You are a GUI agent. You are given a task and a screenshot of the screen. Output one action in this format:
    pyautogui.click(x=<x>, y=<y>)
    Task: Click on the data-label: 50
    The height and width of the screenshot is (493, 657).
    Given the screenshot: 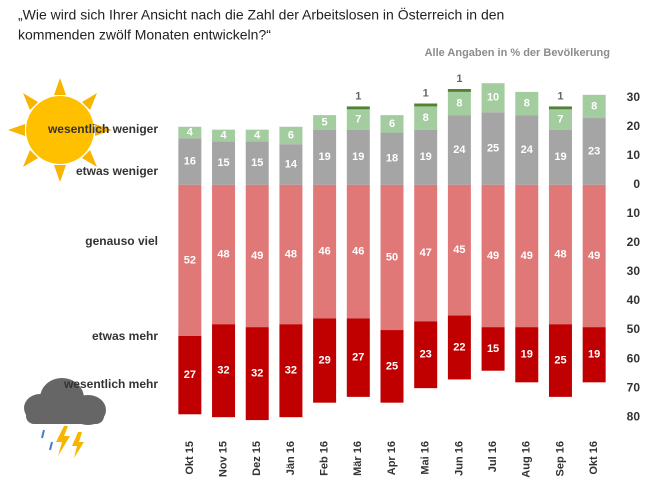 What is the action you would take?
    pyautogui.click(x=392, y=257)
    